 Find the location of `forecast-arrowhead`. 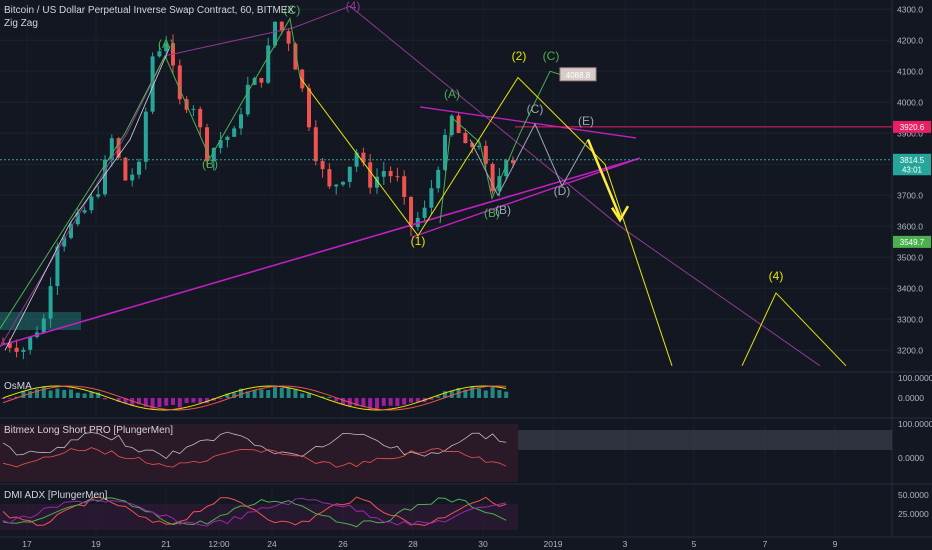

forecast-arrowhead is located at coordinates (620, 214).